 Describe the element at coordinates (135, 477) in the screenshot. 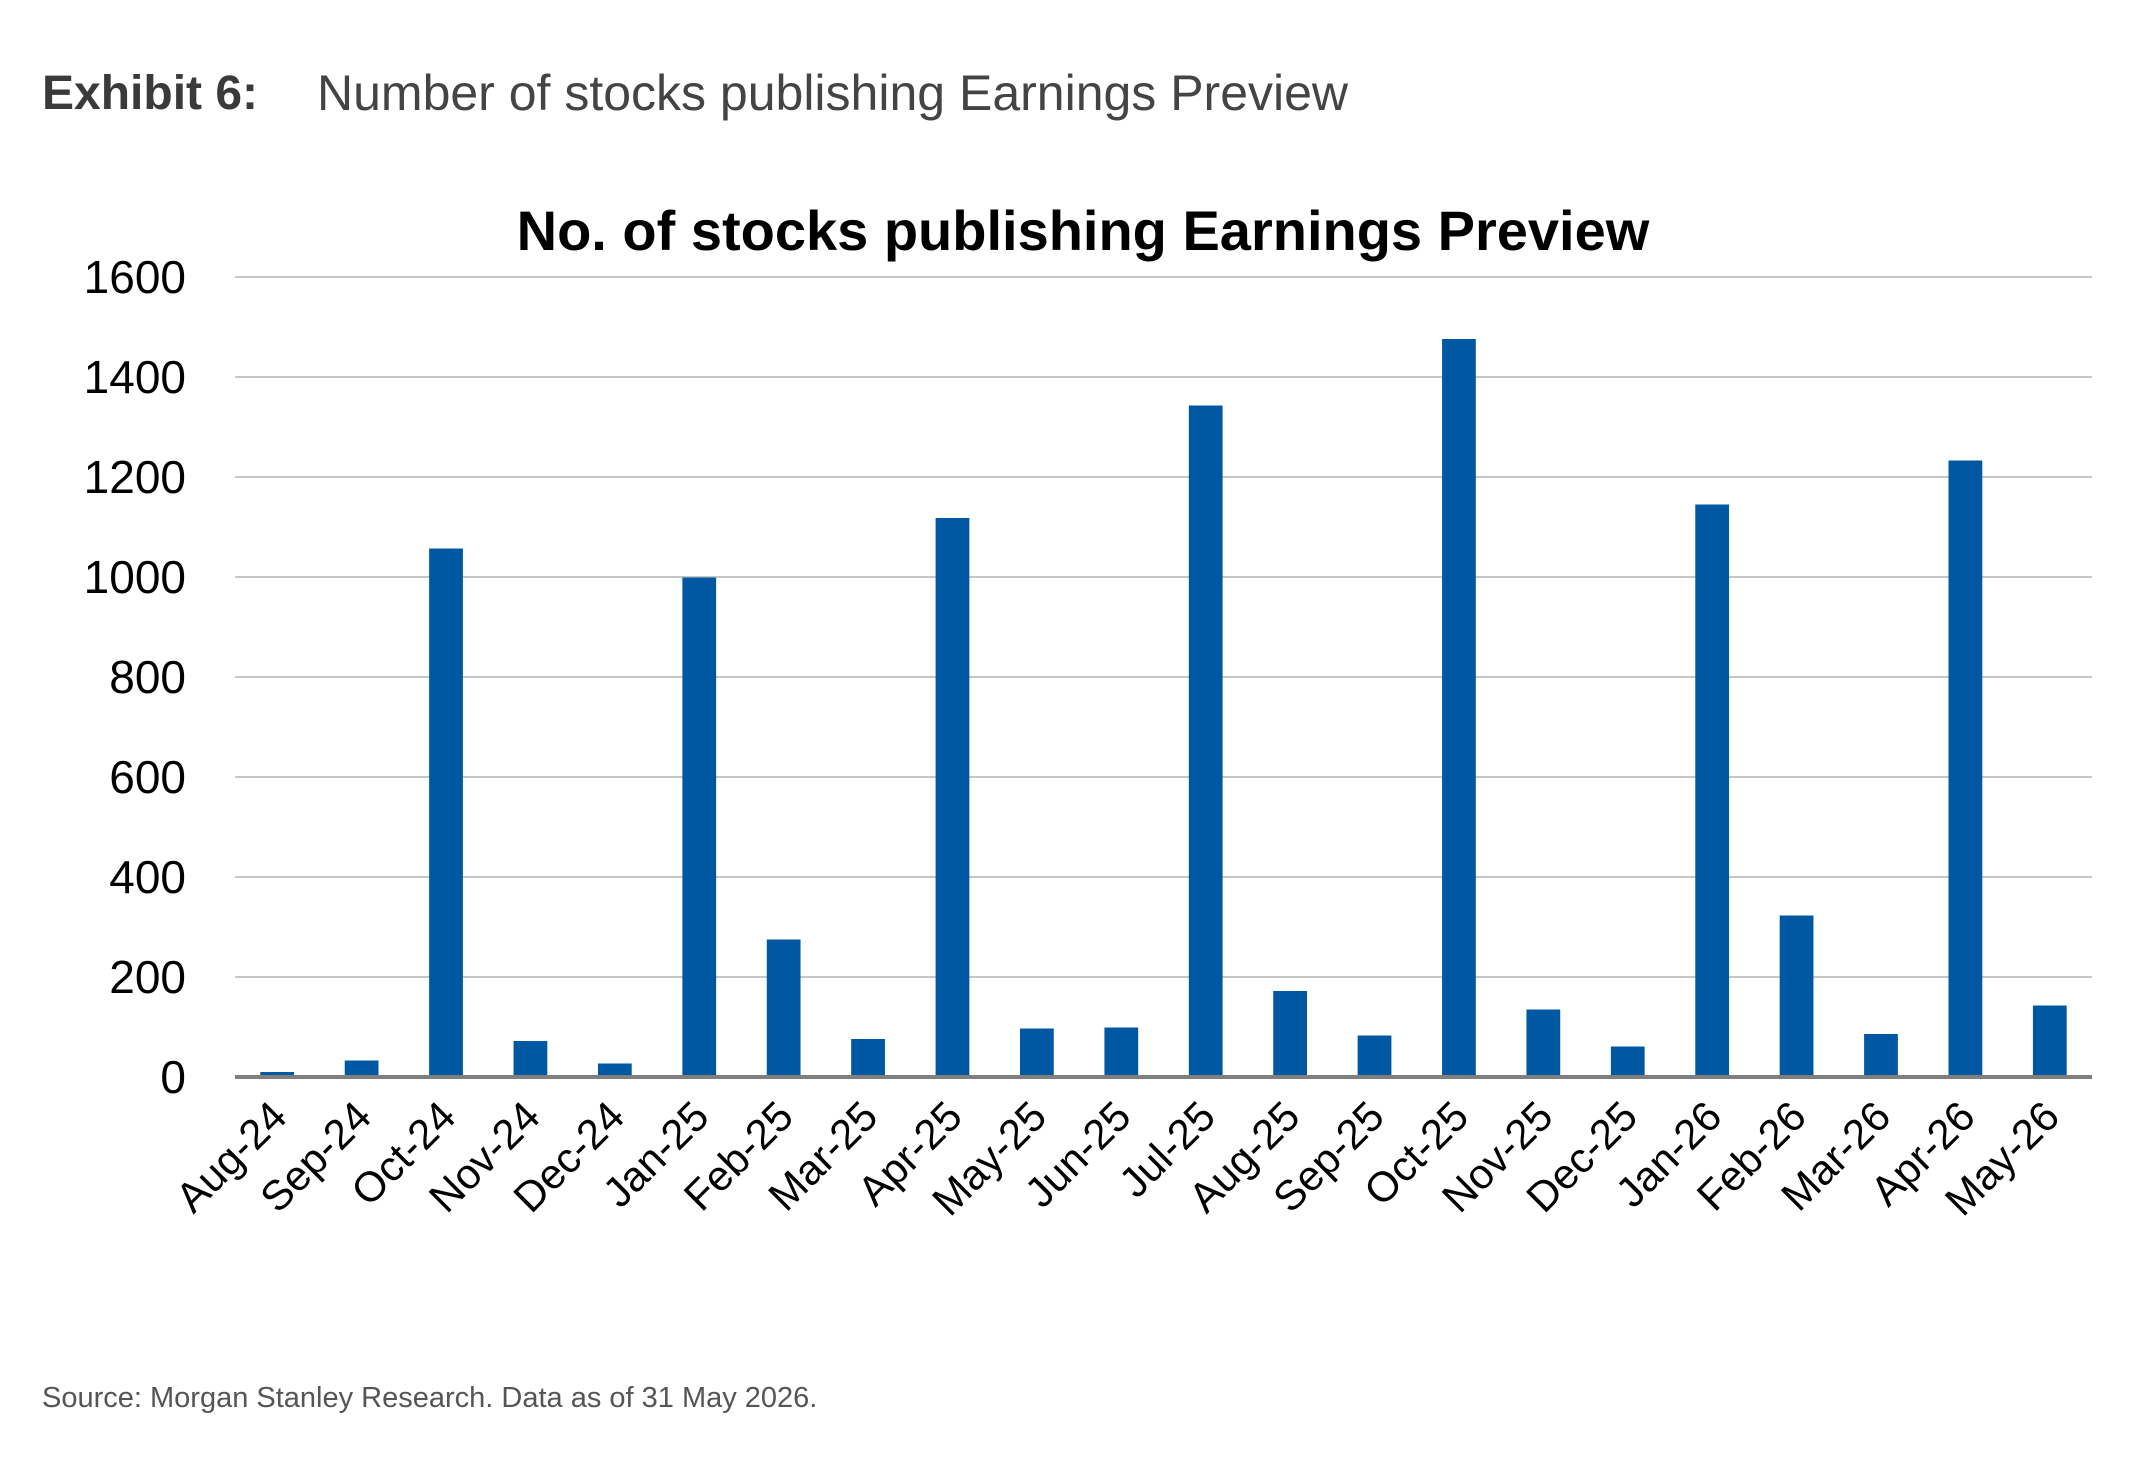

I see `y-tick-label: 1200` at that location.